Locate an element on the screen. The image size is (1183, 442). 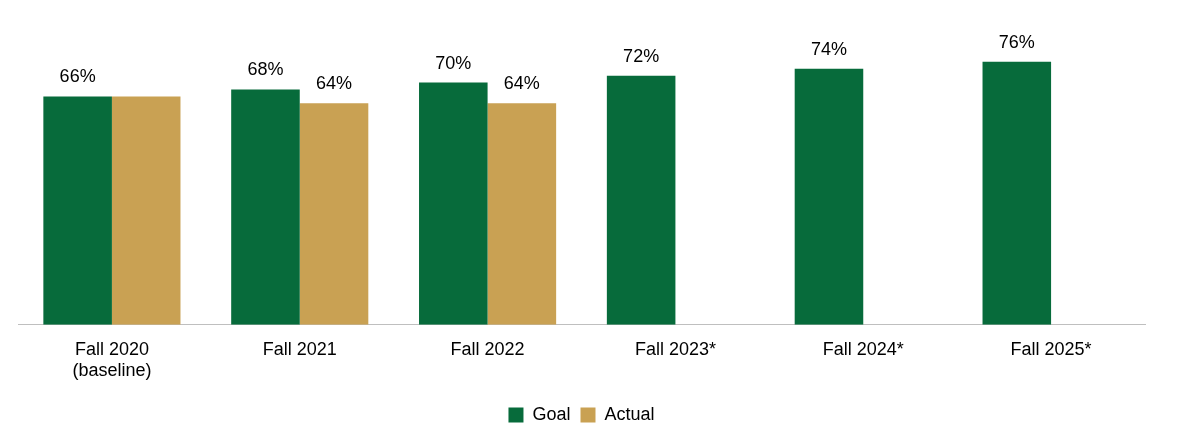
data-label: 74% is located at coordinates (828, 48).